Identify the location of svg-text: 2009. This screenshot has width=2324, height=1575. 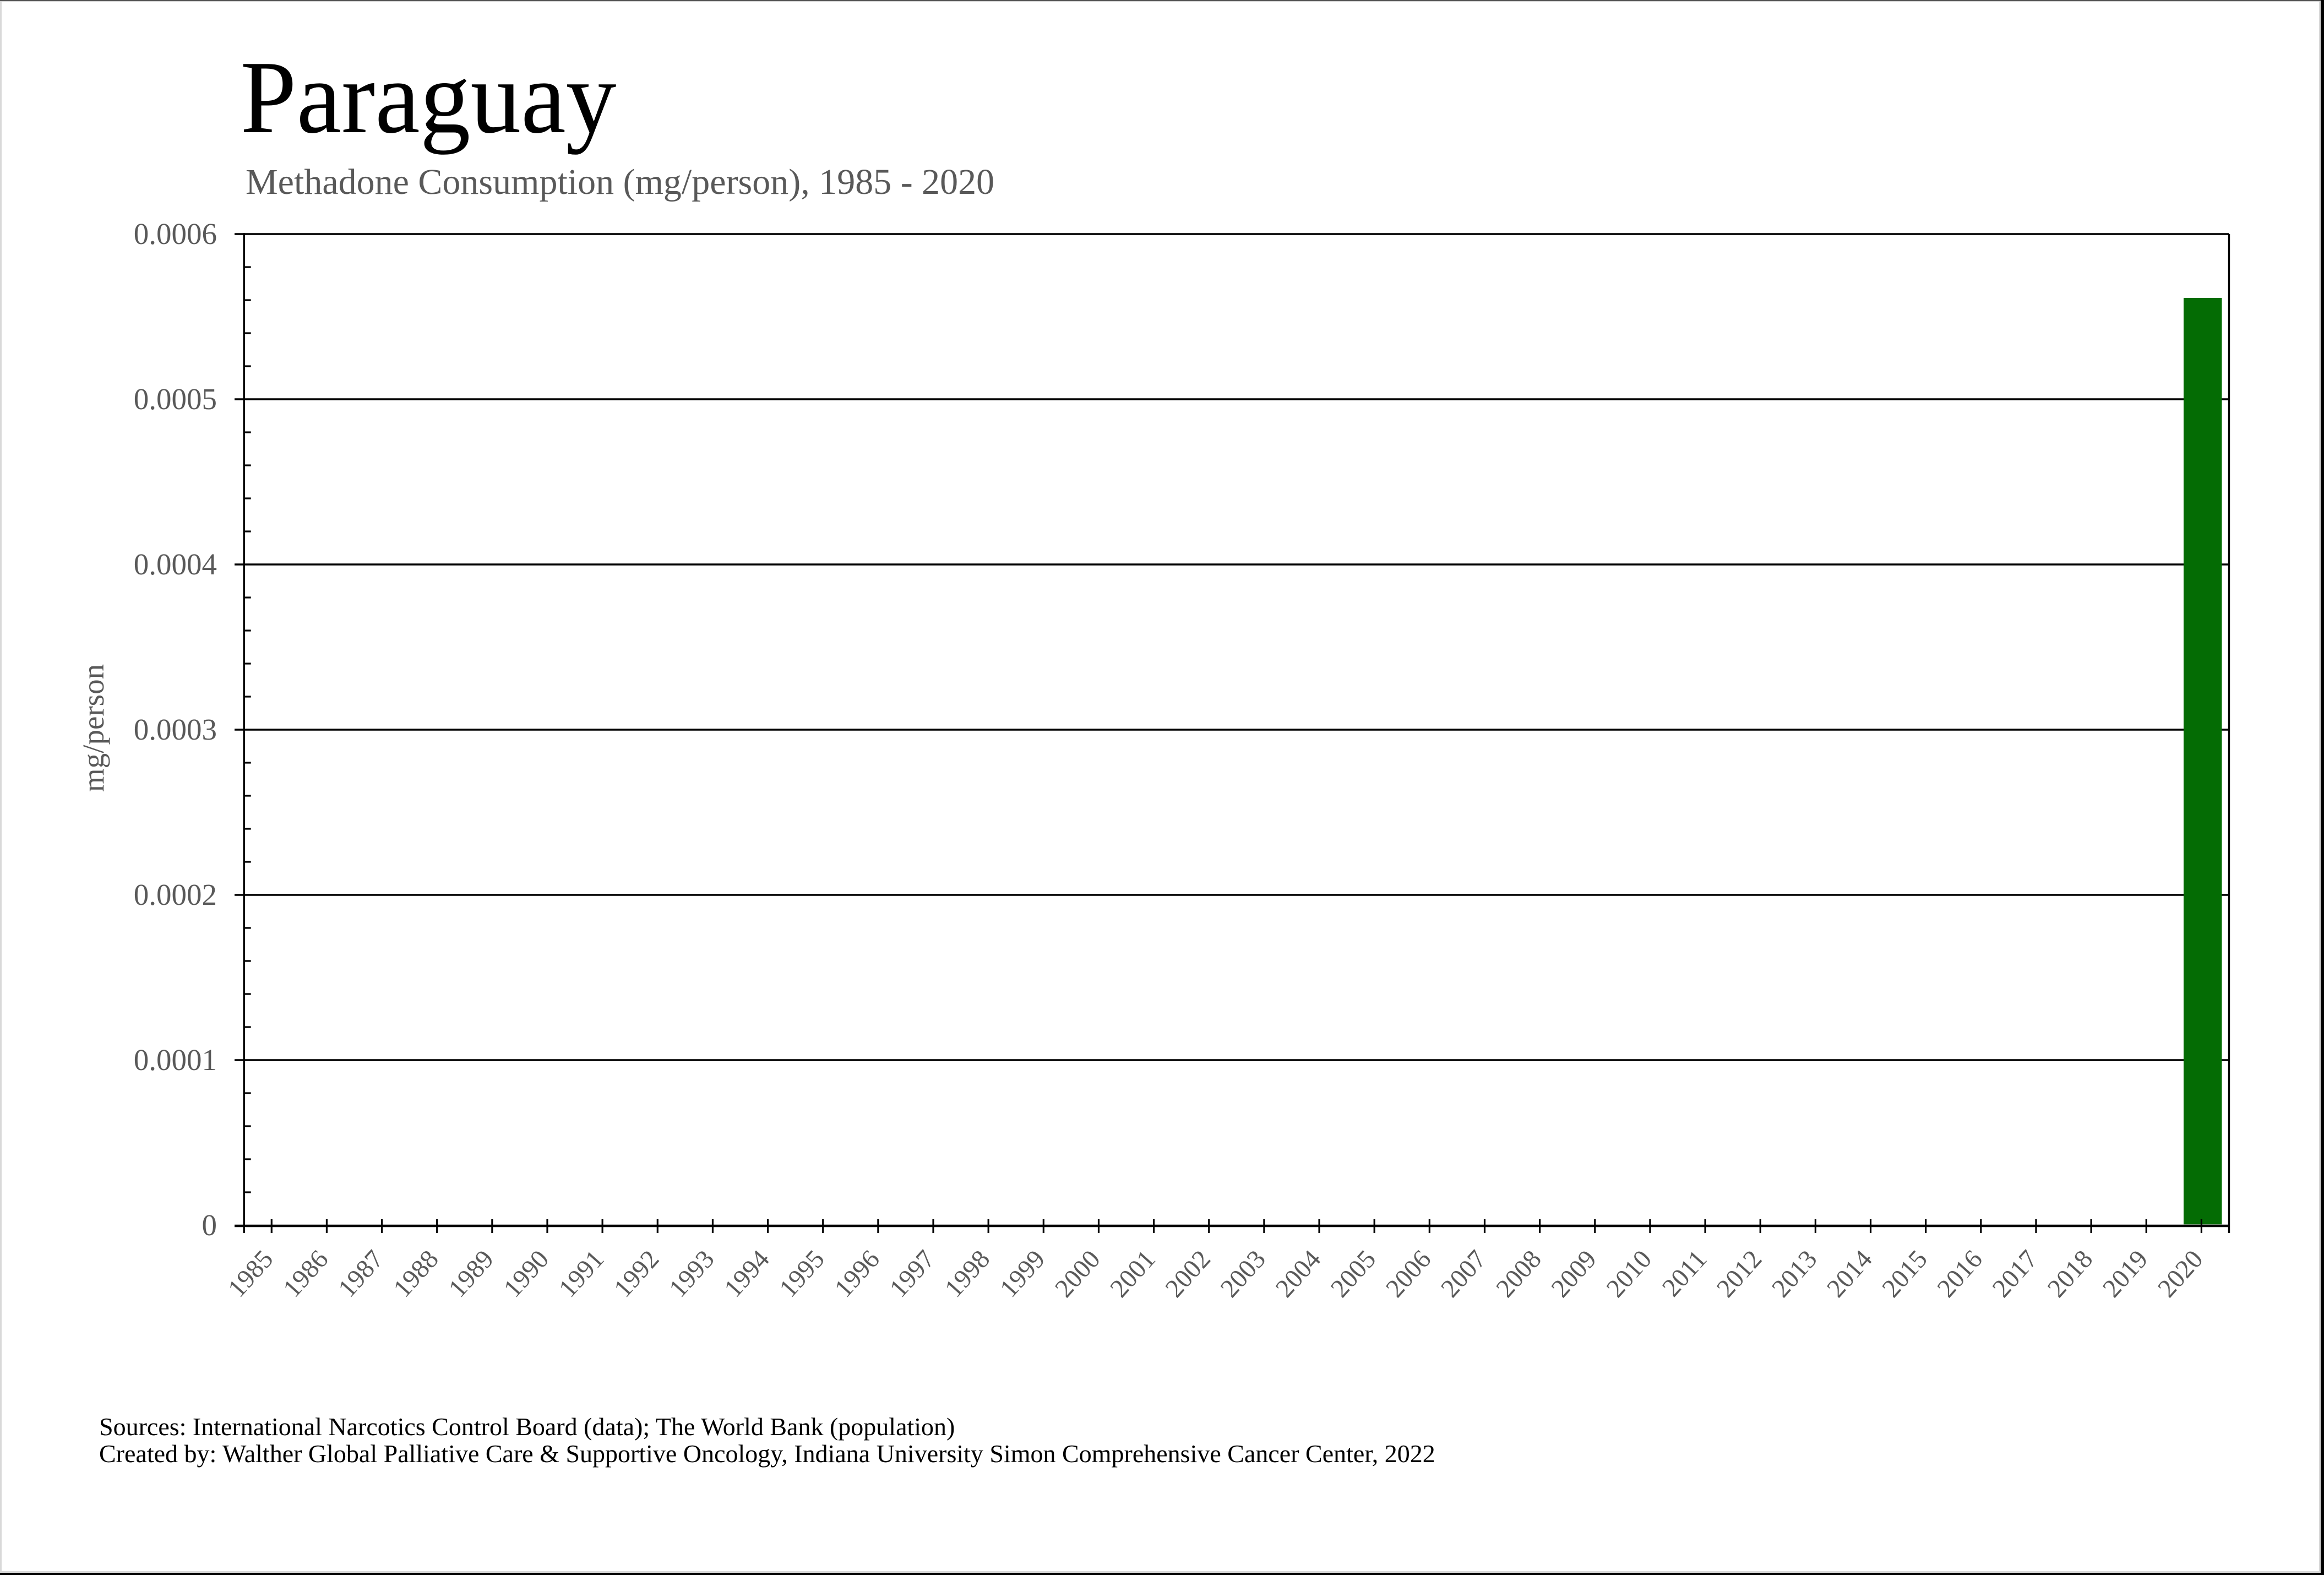
(1574, 1274).